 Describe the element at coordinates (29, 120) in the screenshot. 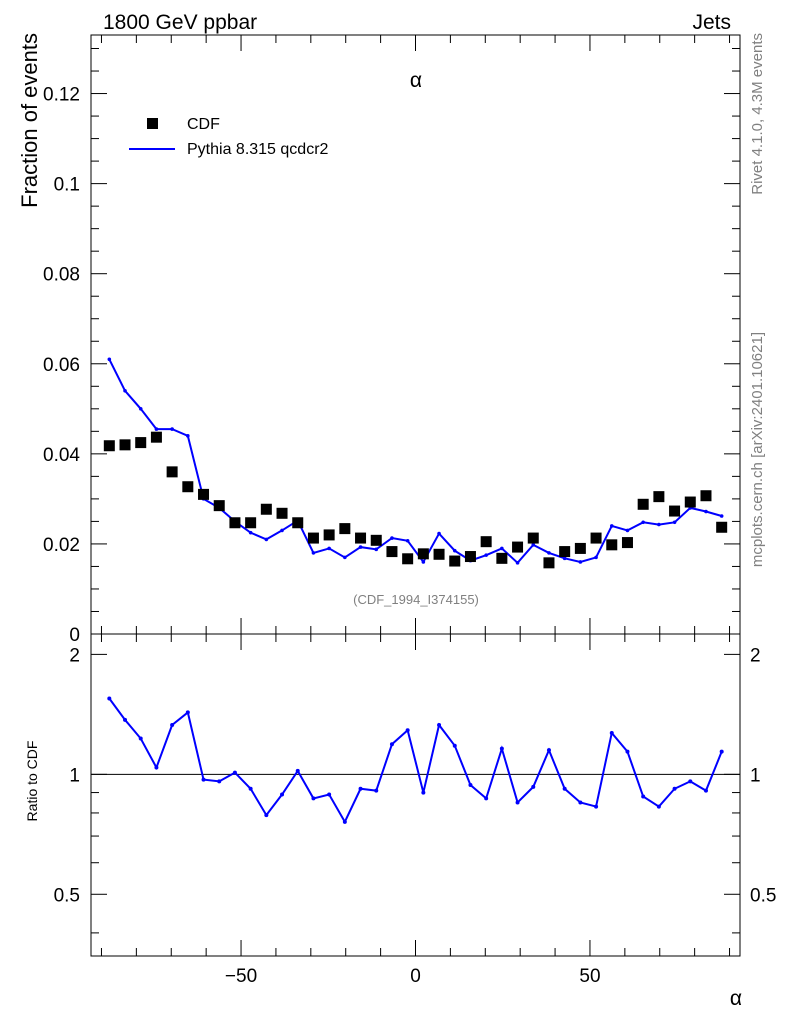

I see `main-y-axis-label: Fraction of events` at that location.